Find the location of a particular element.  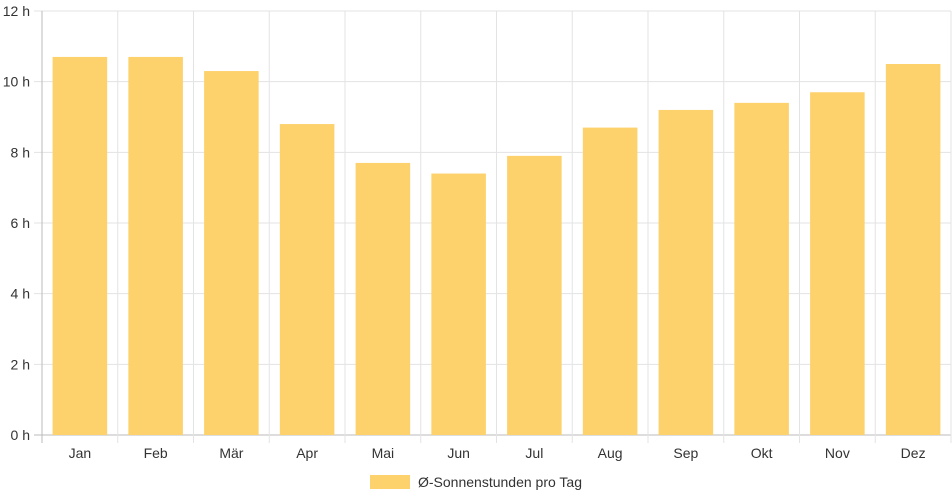

x-tick-label: Apr is located at coordinates (307, 453).